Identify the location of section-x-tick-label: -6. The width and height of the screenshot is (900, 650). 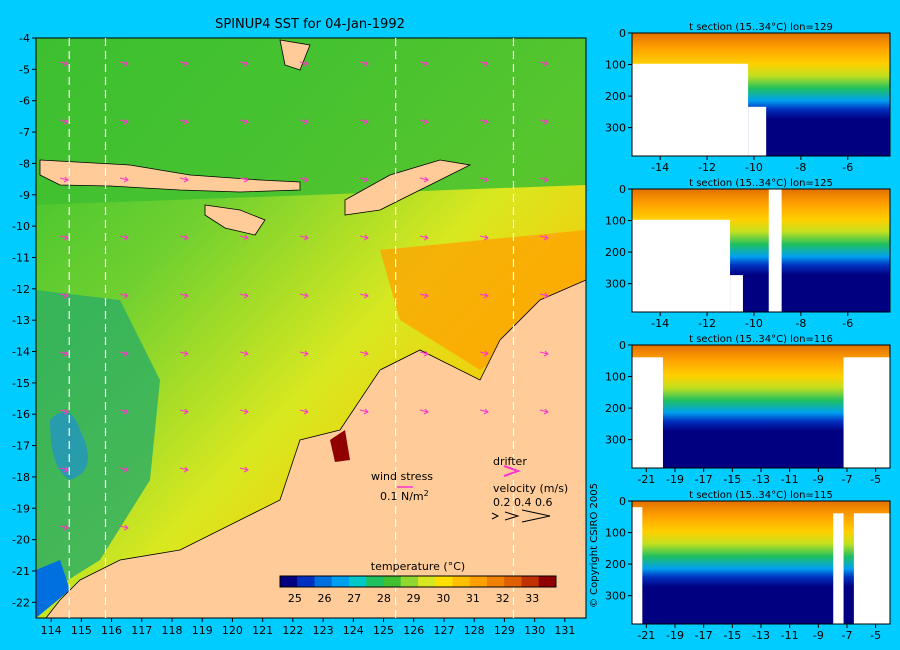
(847, 323).